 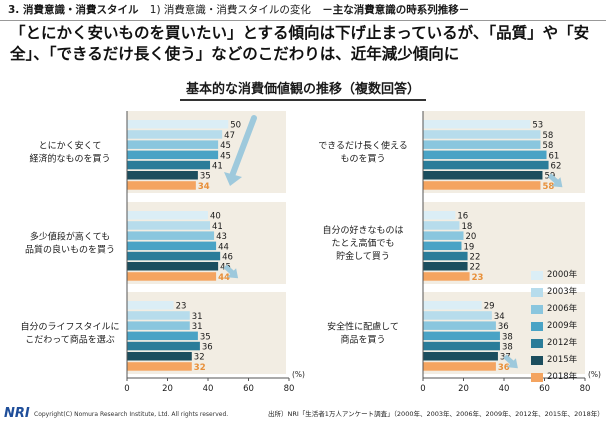 I want to click on legend-label: 2006年, so click(x=562, y=309).